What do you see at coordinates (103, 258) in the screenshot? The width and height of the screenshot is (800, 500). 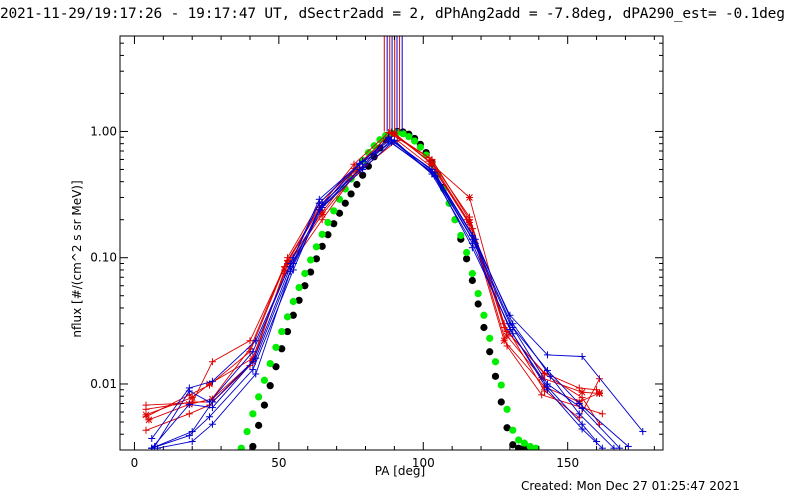 I see `y-tick-label: 0.10` at bounding box center [103, 258].